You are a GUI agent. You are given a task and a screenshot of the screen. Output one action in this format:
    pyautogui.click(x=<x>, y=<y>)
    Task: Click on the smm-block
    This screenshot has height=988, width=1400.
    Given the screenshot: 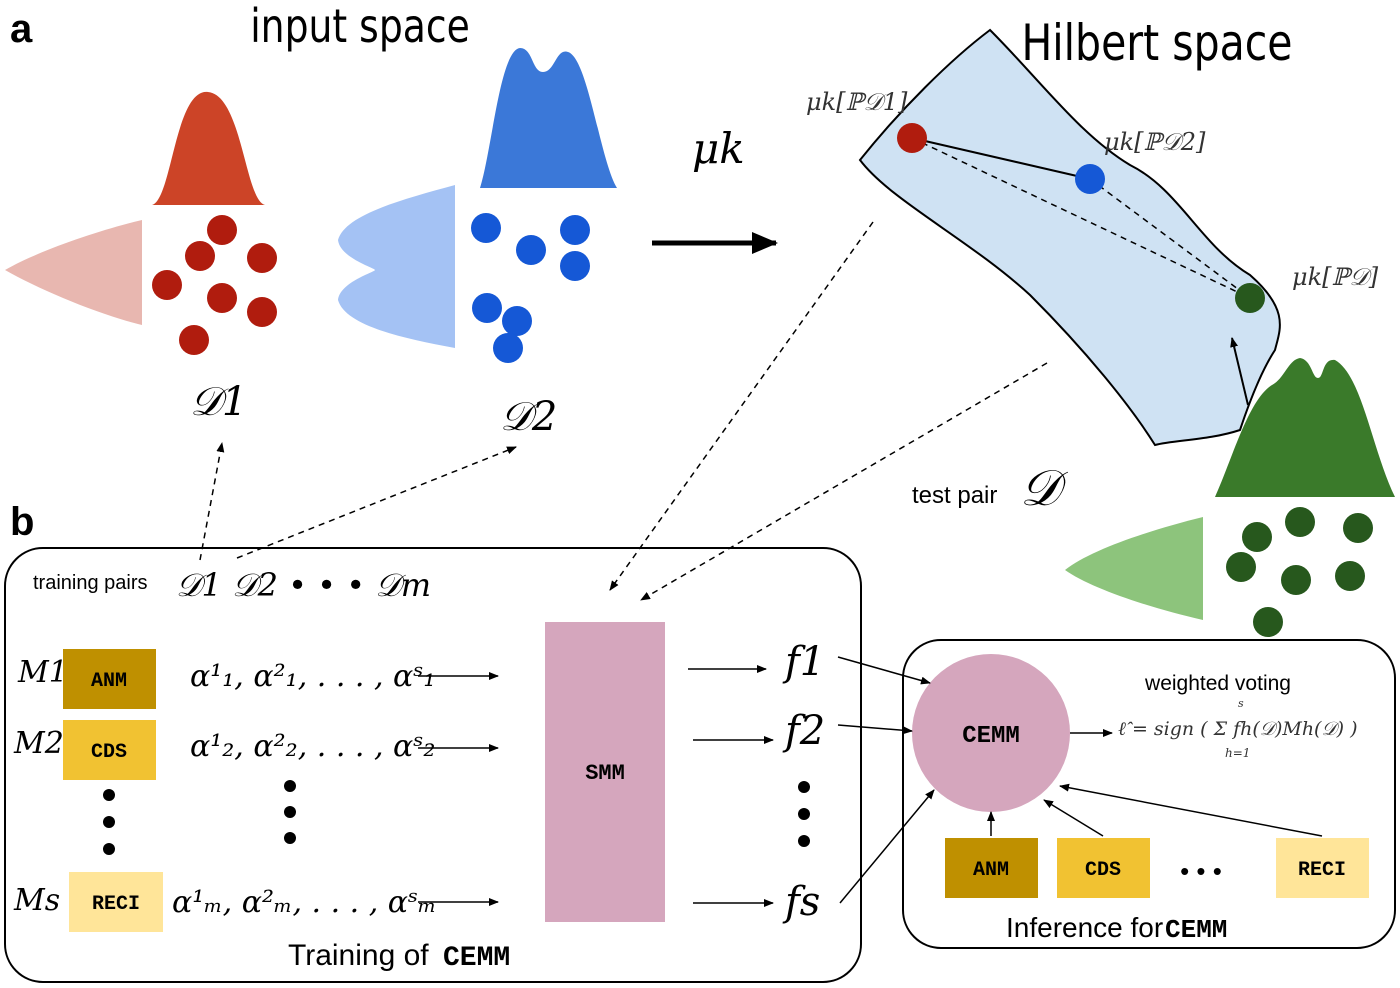 What is the action you would take?
    pyautogui.click(x=605, y=772)
    